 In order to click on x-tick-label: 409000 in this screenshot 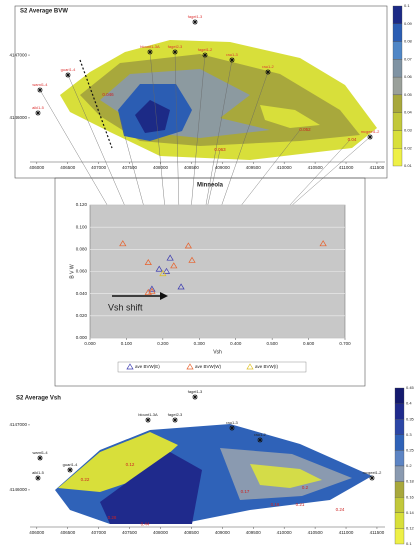, I will do `click(223, 532)`.